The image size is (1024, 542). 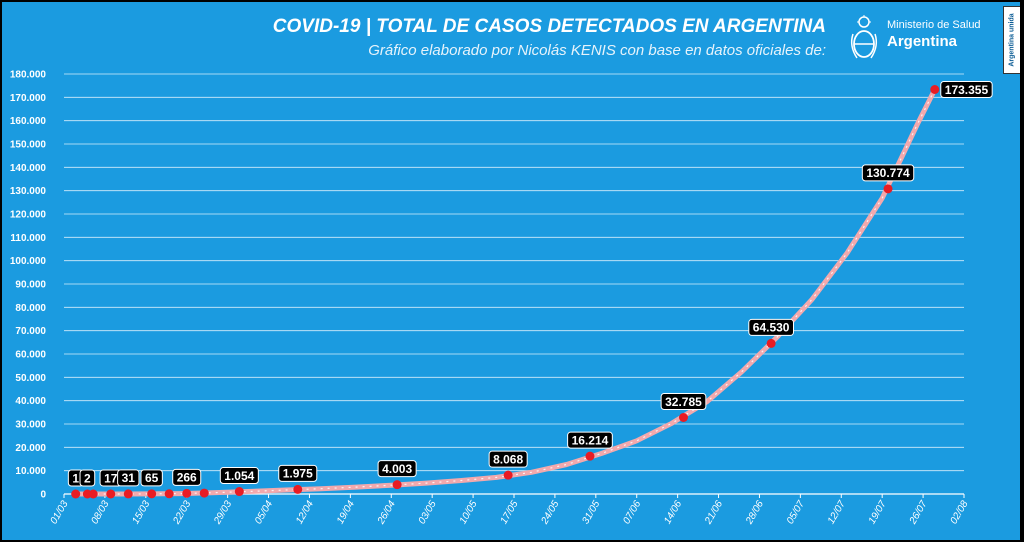 I want to click on data-label: 65, so click(x=151, y=478).